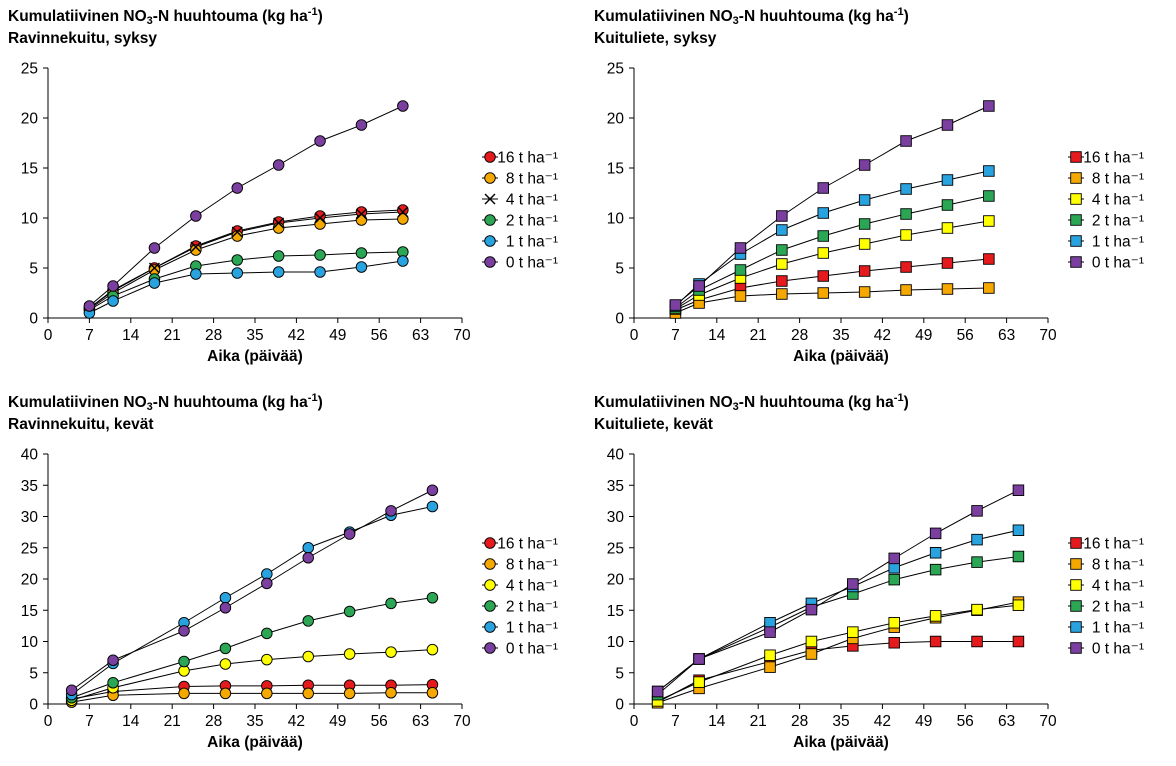 This screenshot has width=1176, height=766. Describe the element at coordinates (615, 548) in the screenshot. I see `y-tick-label: 25` at that location.